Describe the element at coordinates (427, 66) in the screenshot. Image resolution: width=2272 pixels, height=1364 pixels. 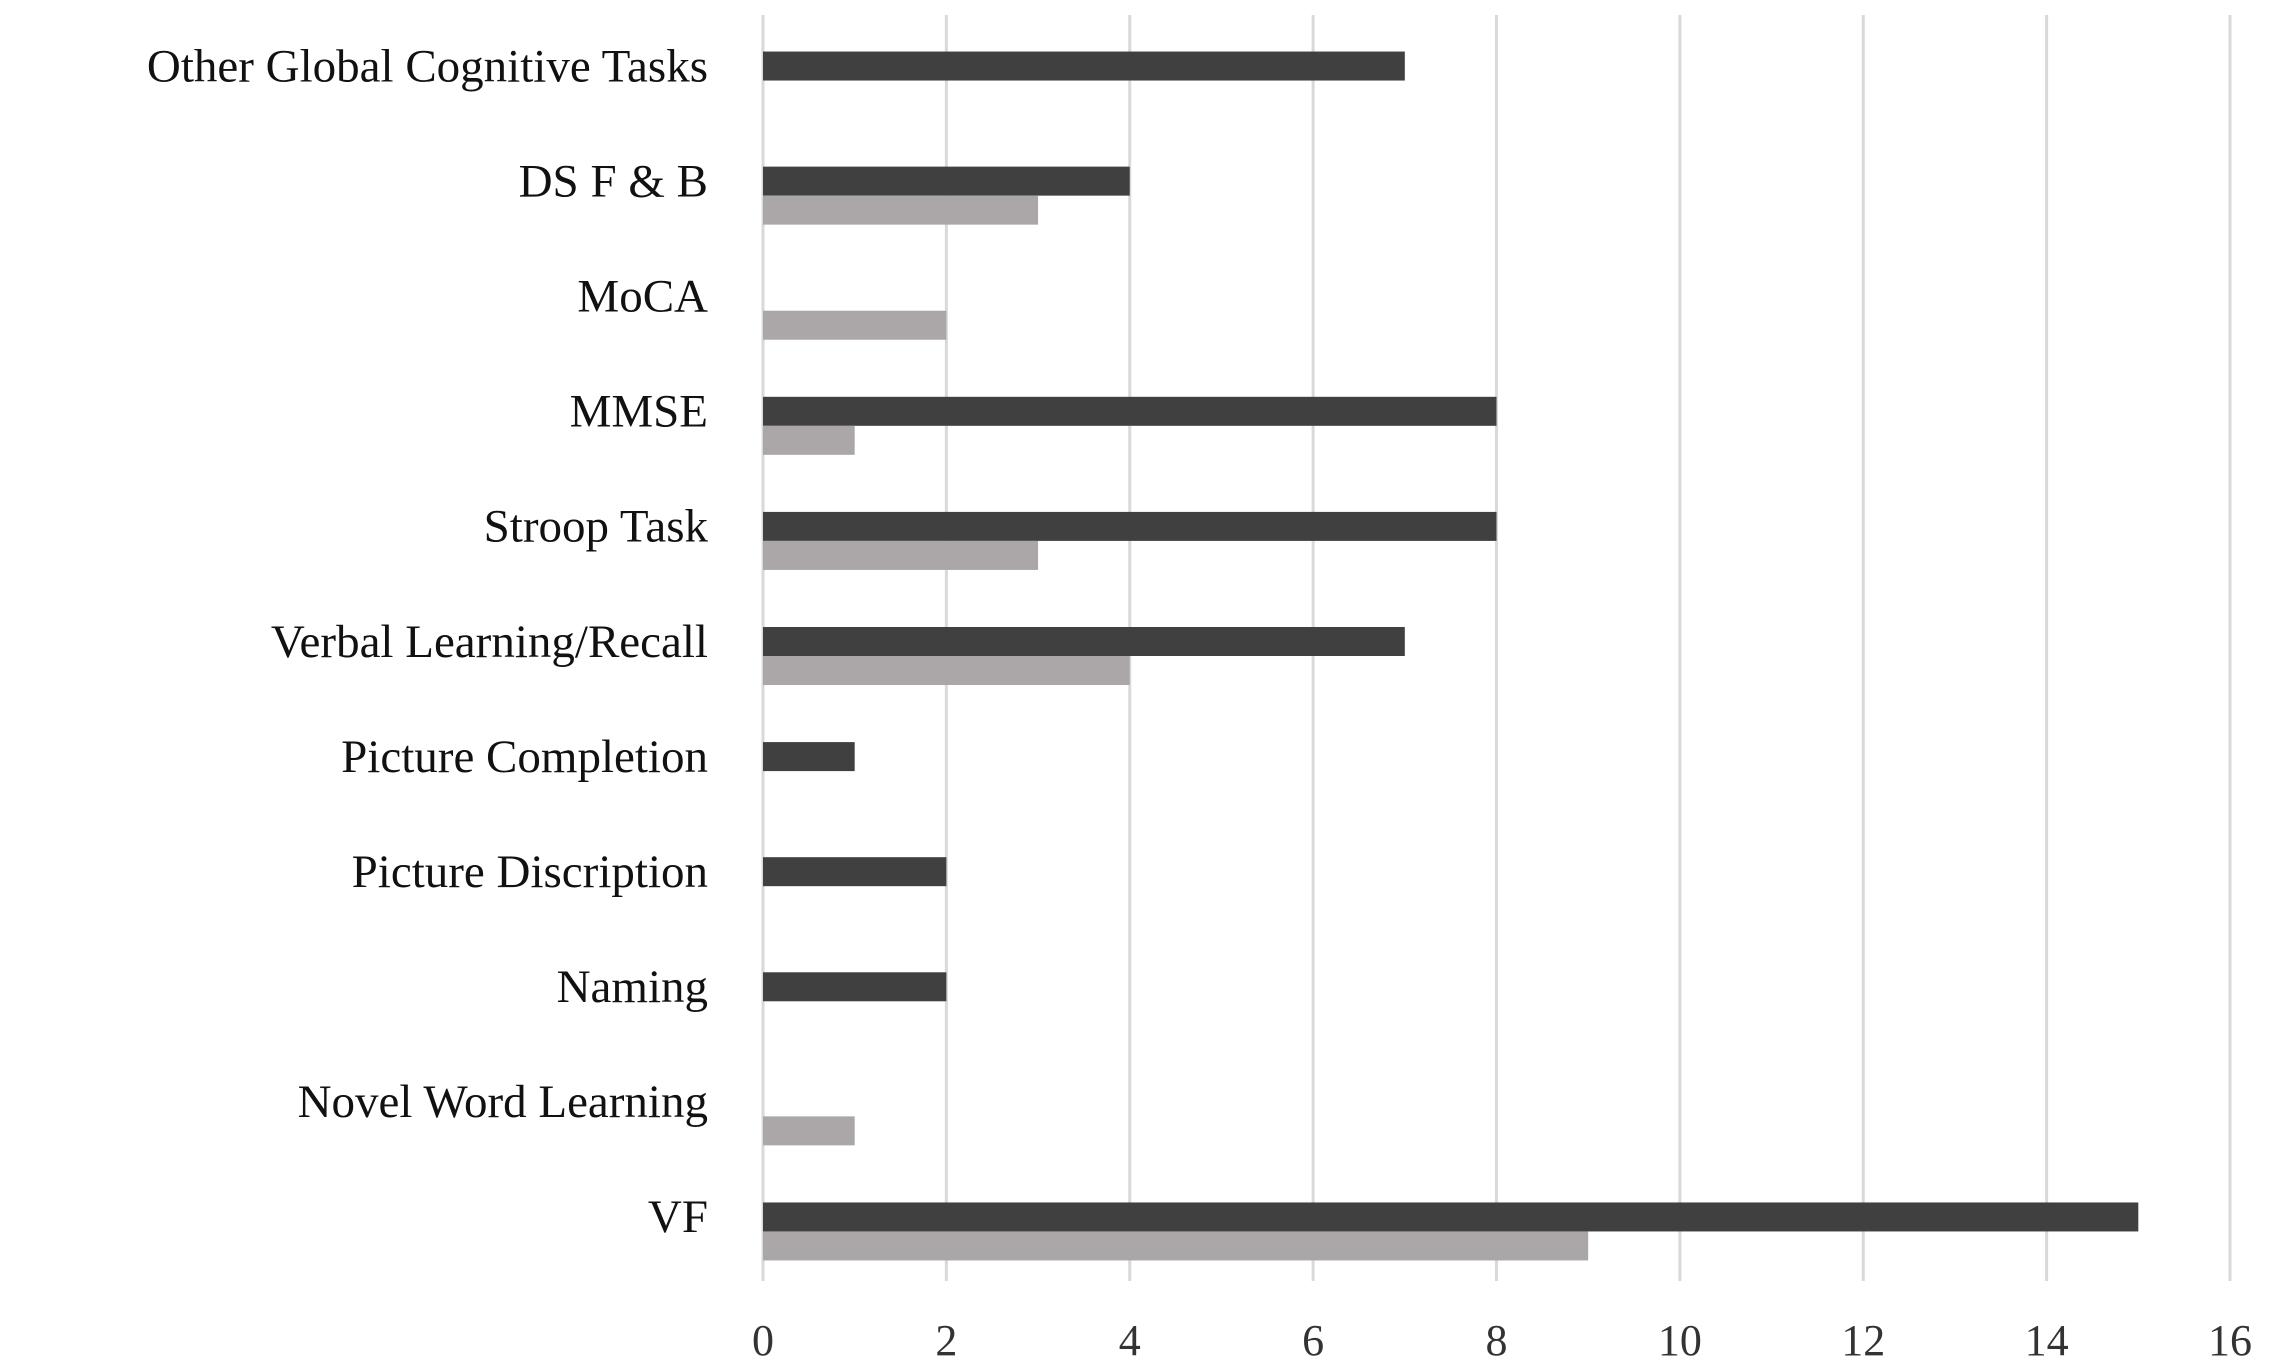
I see `category-label: Other Global Cognitive Tasks` at that location.